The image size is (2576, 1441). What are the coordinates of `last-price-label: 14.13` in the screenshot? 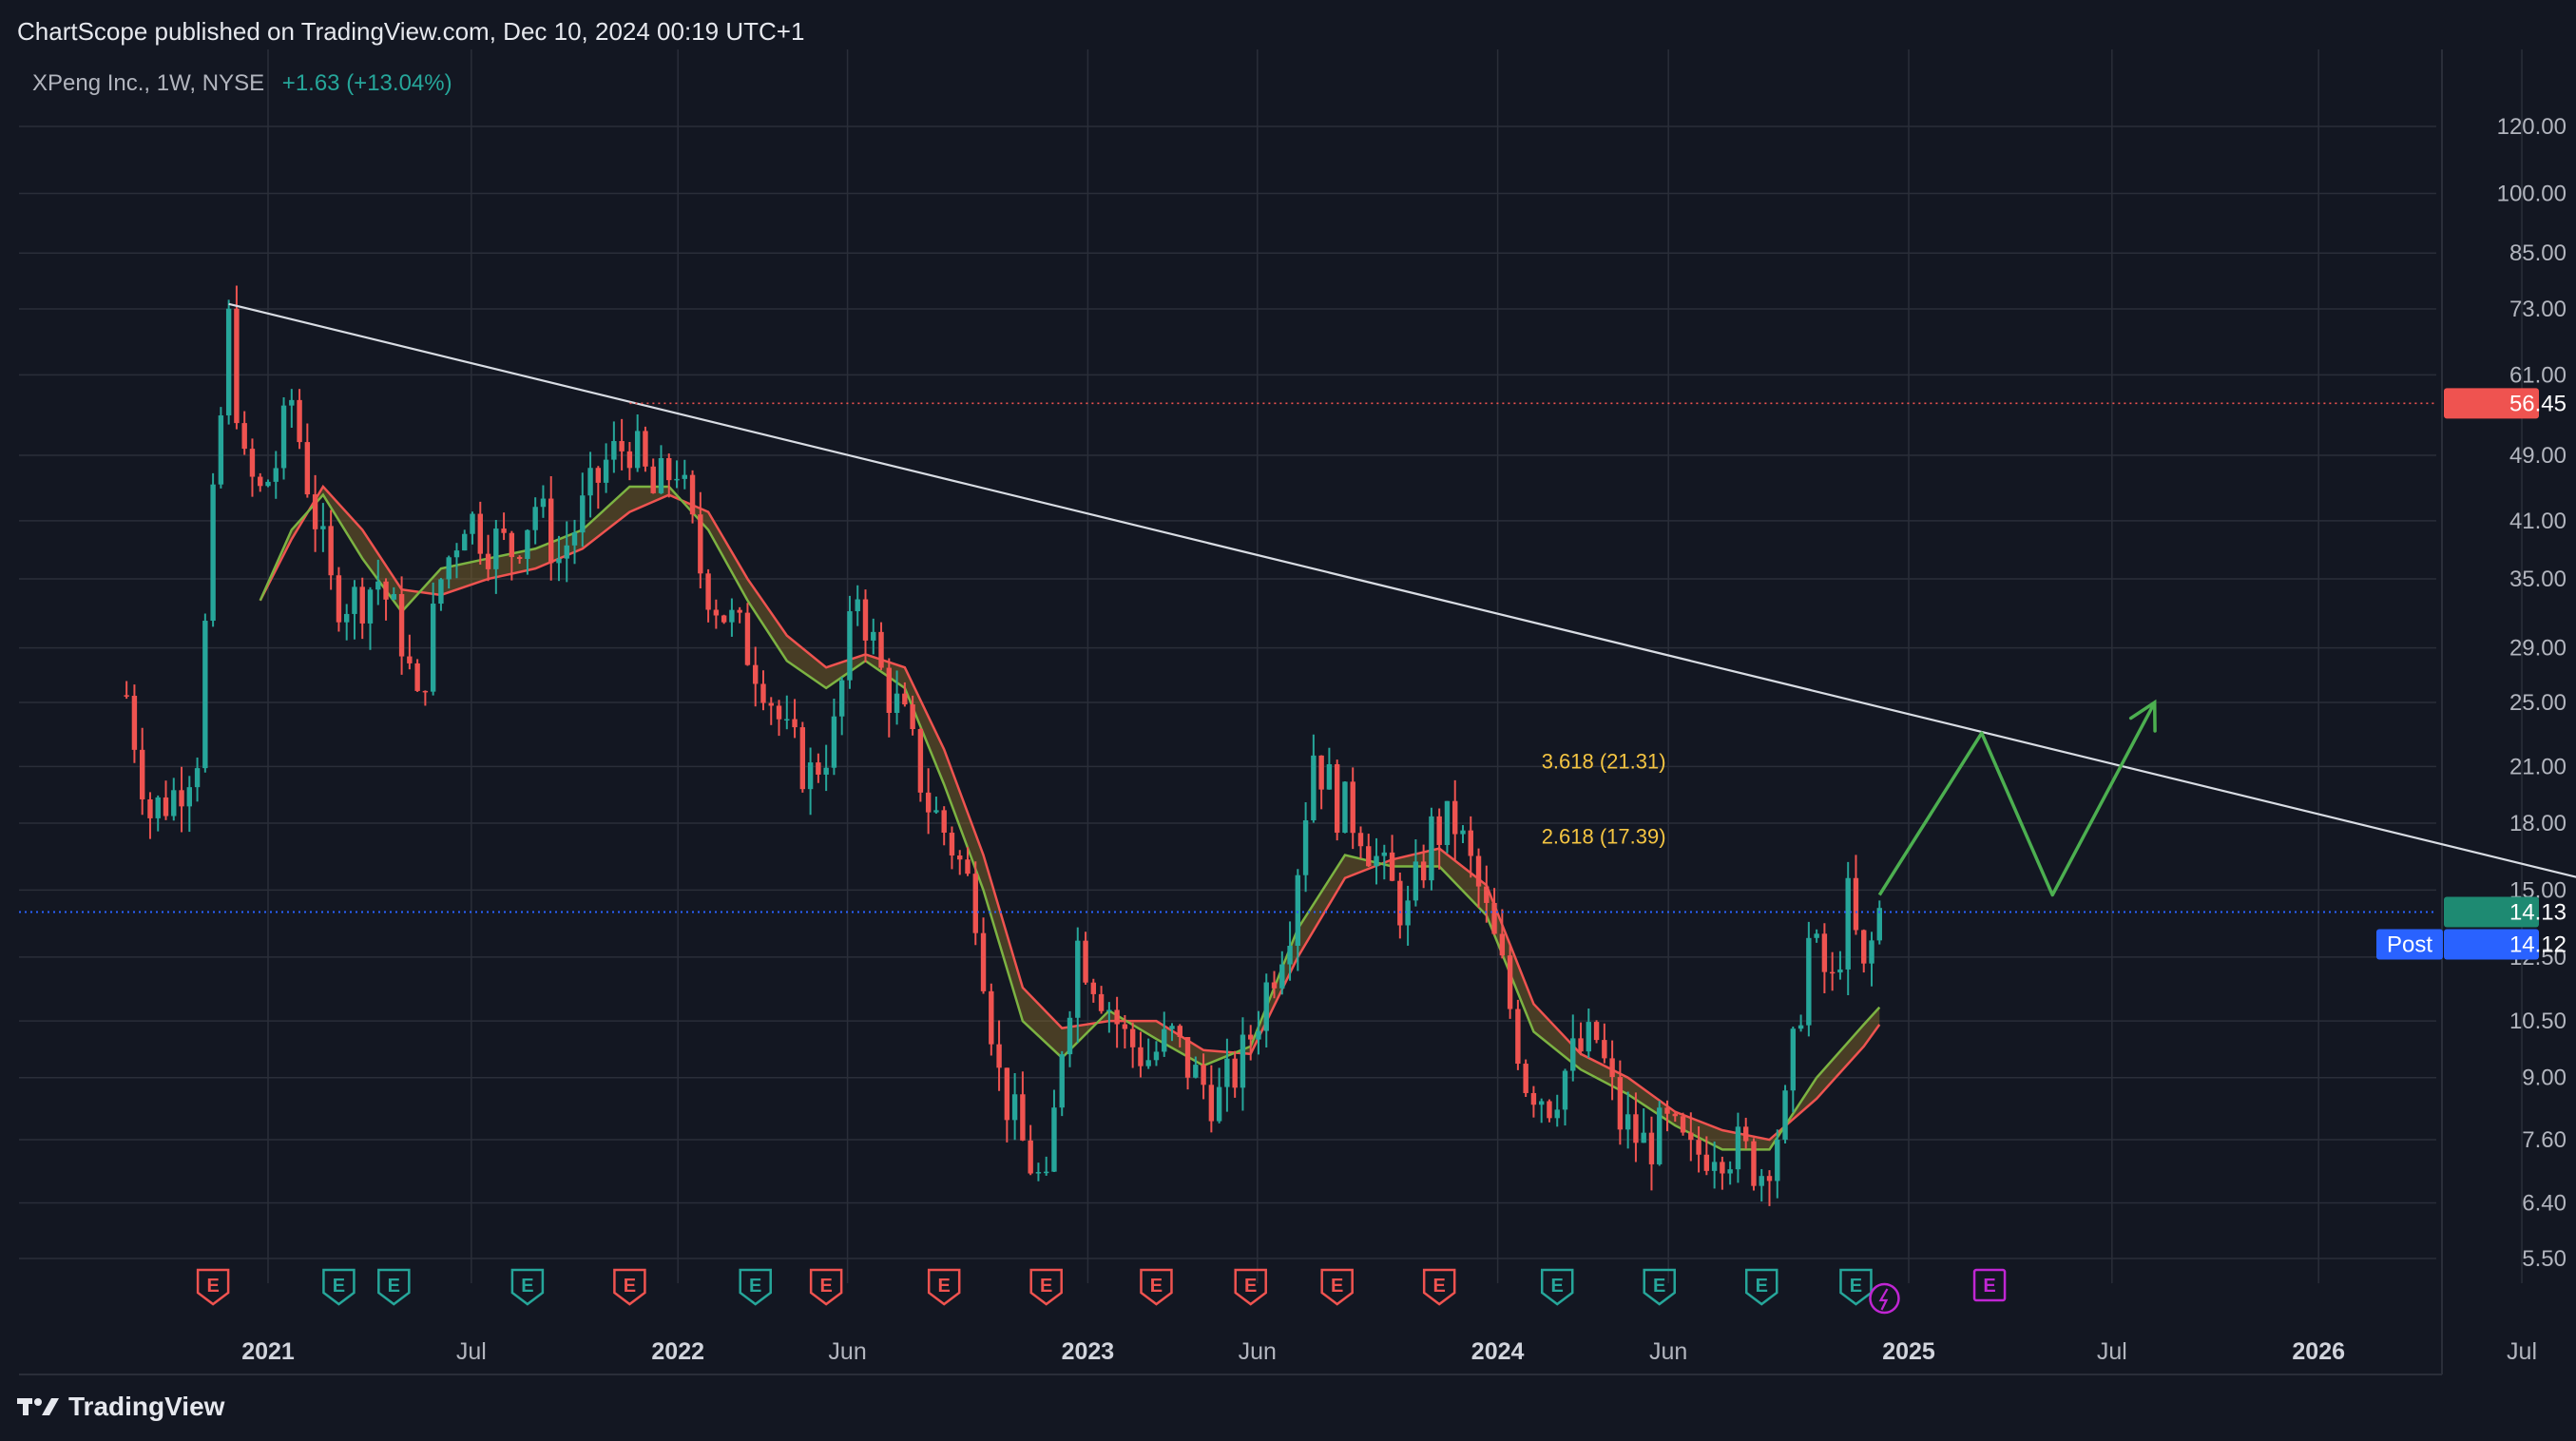 It's located at (2538, 912).